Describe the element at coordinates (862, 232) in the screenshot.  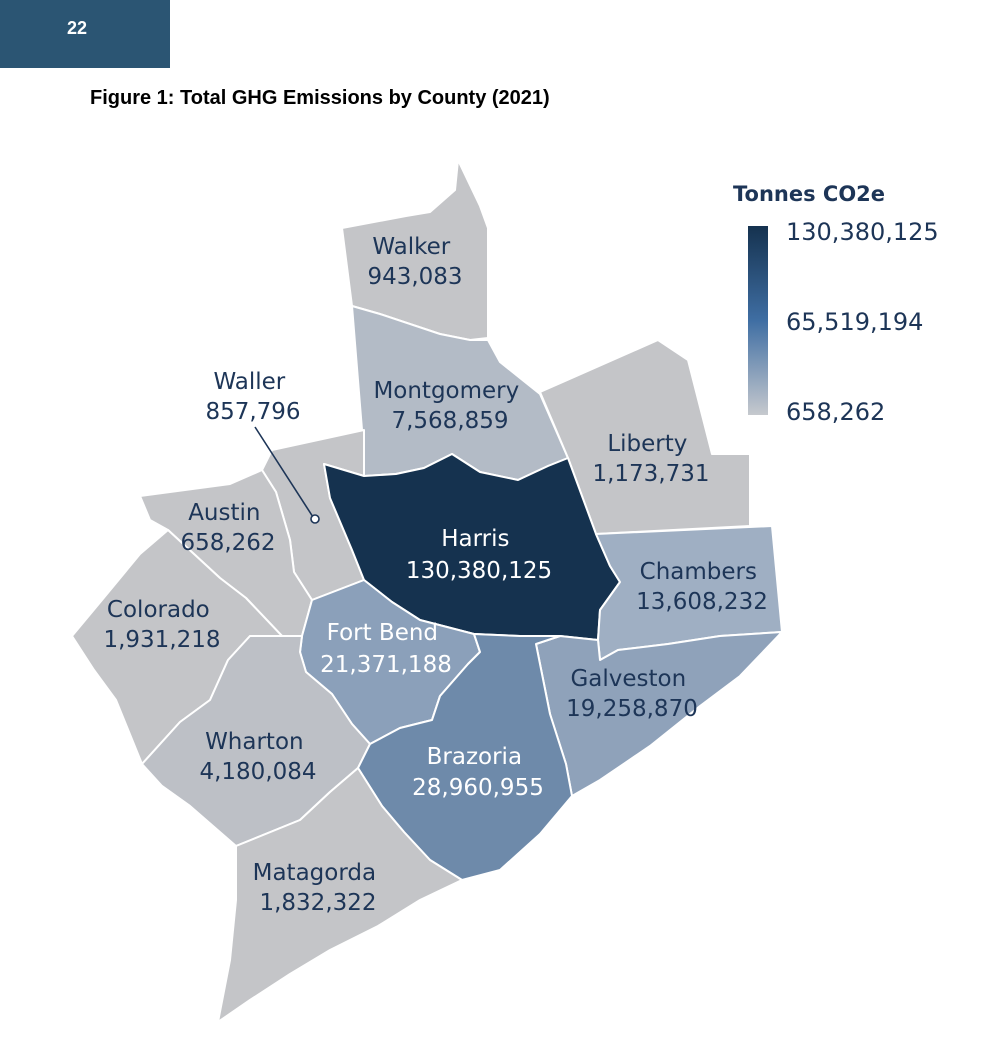
I see `legend-max-value: 130,380,125` at that location.